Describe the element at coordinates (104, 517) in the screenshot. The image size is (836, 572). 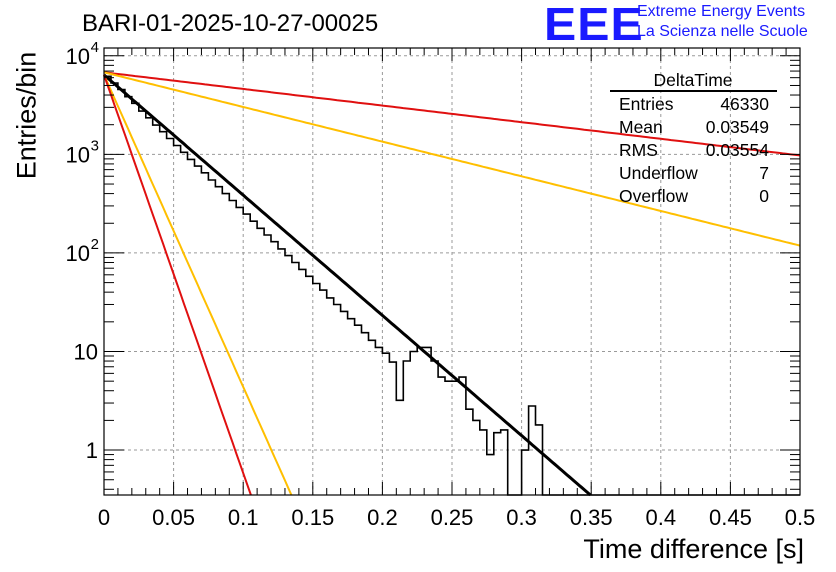
I see `x-tick-label: 0` at that location.